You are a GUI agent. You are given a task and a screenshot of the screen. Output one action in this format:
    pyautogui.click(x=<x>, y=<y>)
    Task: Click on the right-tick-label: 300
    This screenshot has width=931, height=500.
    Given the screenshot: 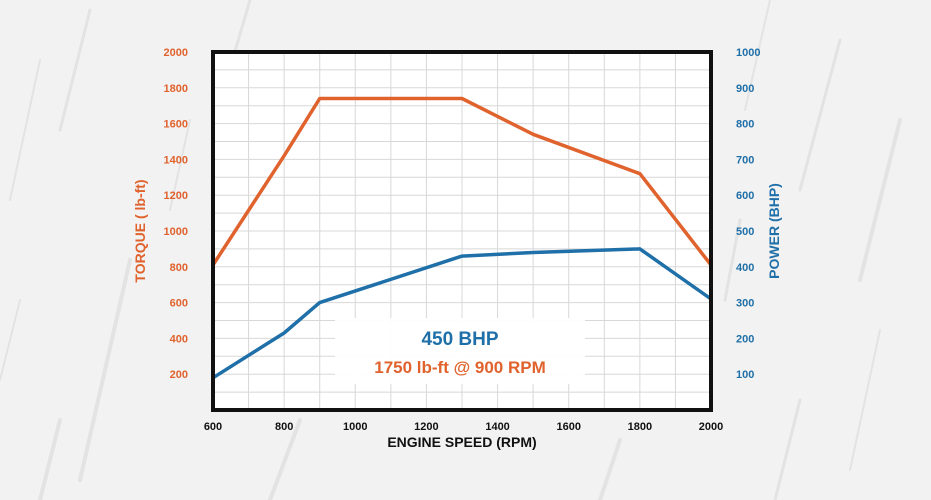 What is the action you would take?
    pyautogui.click(x=745, y=304)
    